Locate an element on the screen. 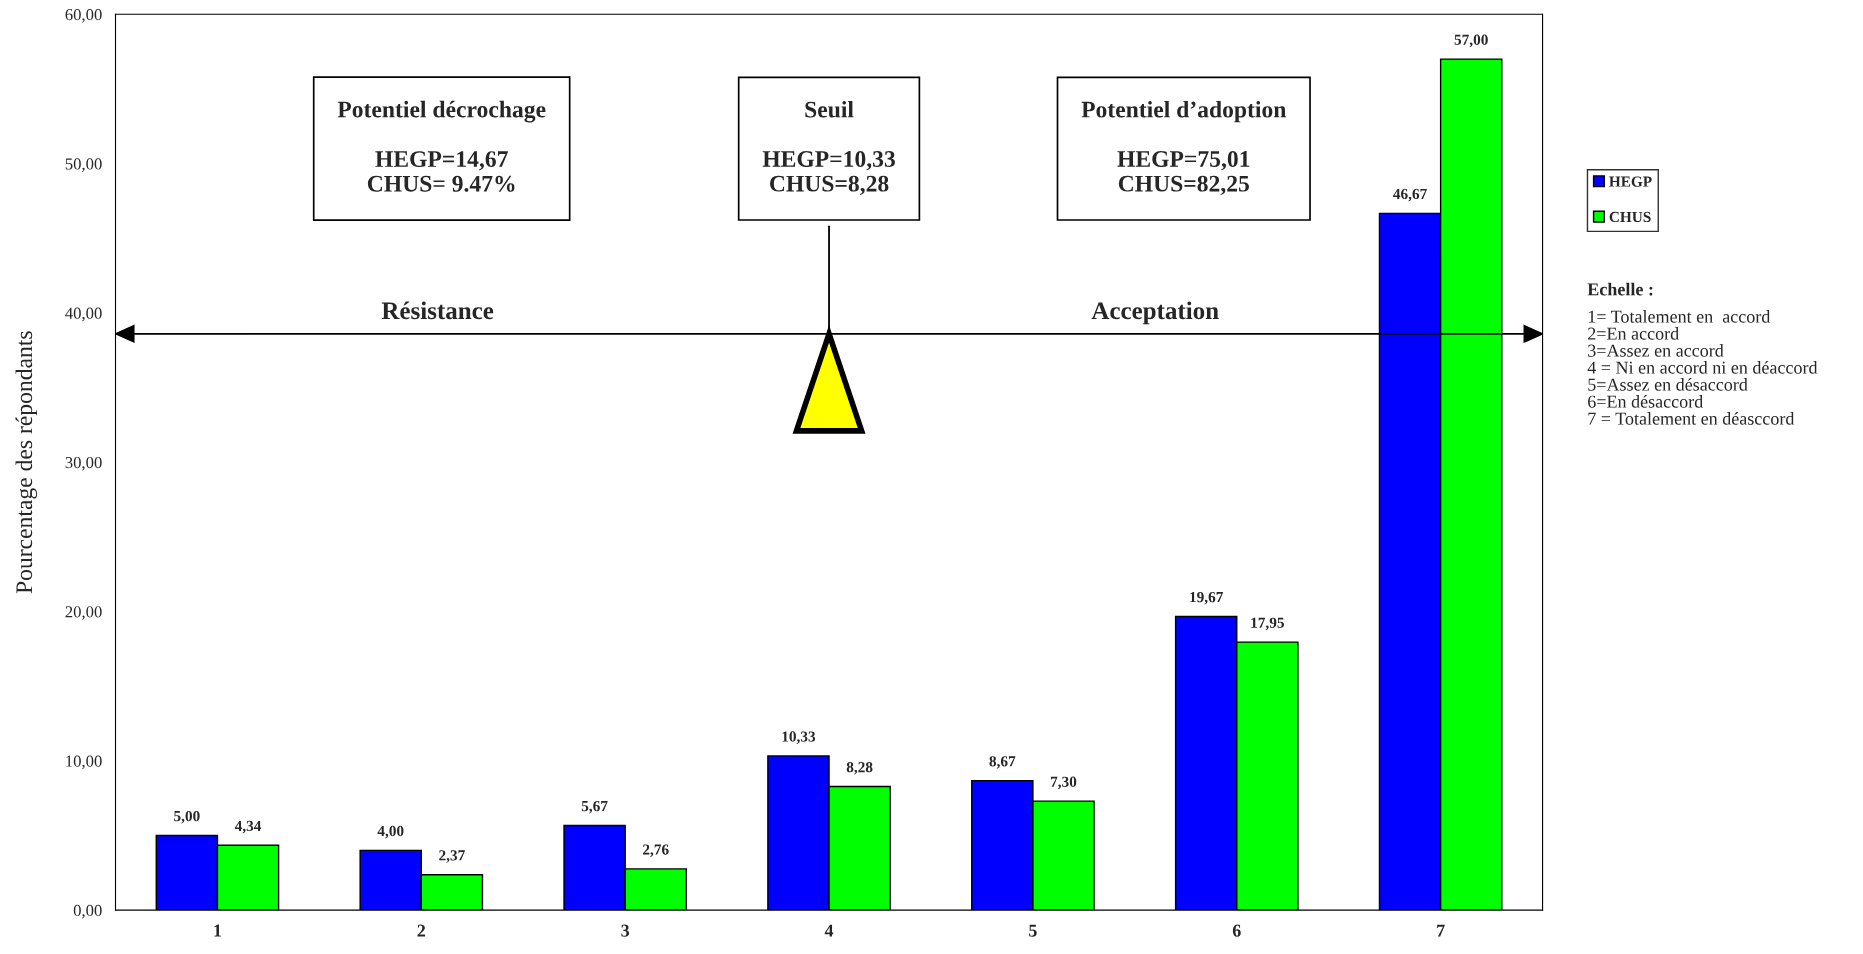 The width and height of the screenshot is (1863, 954). annotation: Résistance is located at coordinates (437, 310).